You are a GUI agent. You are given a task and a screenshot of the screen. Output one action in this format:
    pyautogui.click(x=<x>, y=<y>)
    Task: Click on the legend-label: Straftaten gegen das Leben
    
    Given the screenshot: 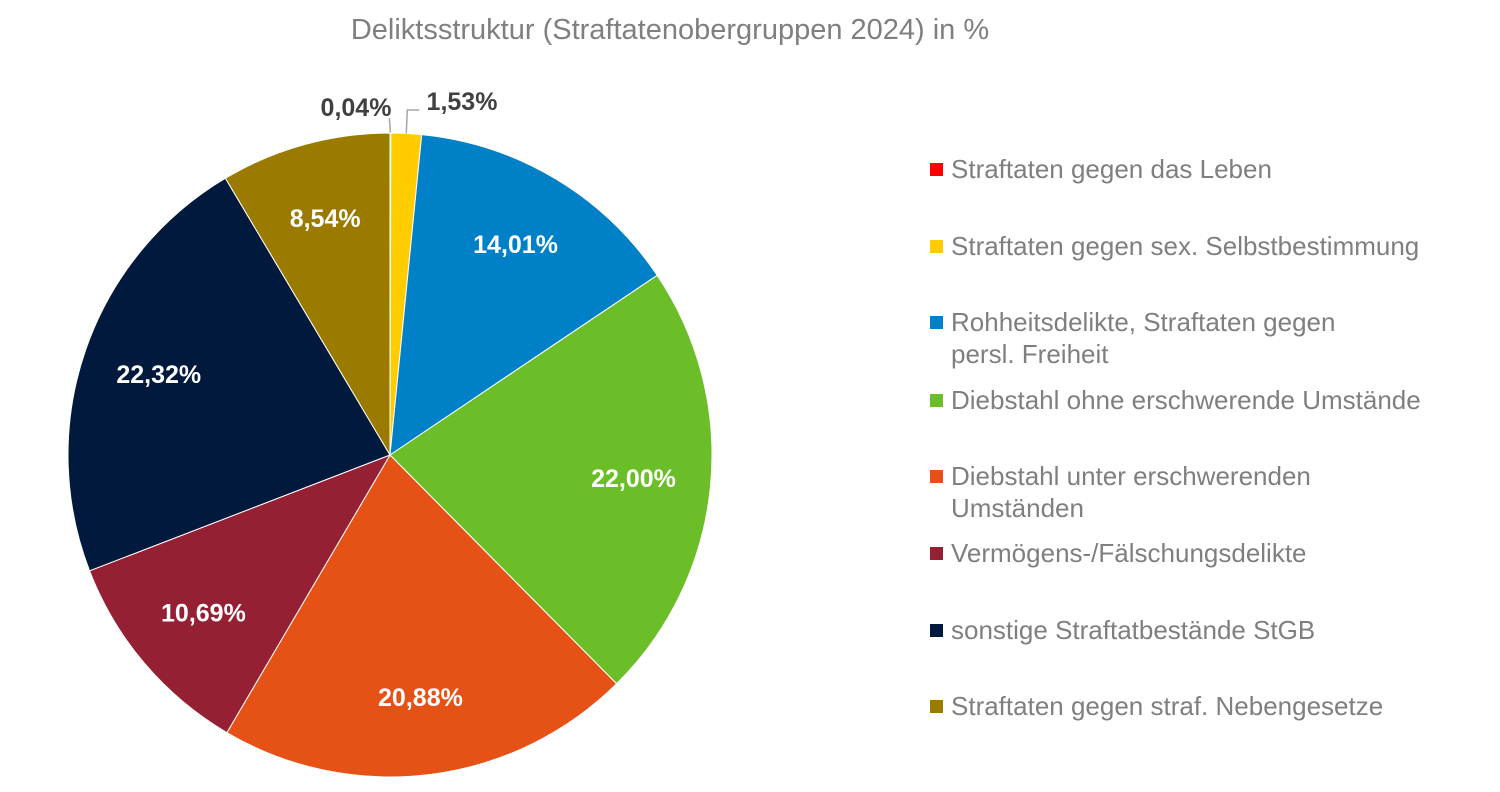 What is the action you would take?
    pyautogui.click(x=1111, y=169)
    